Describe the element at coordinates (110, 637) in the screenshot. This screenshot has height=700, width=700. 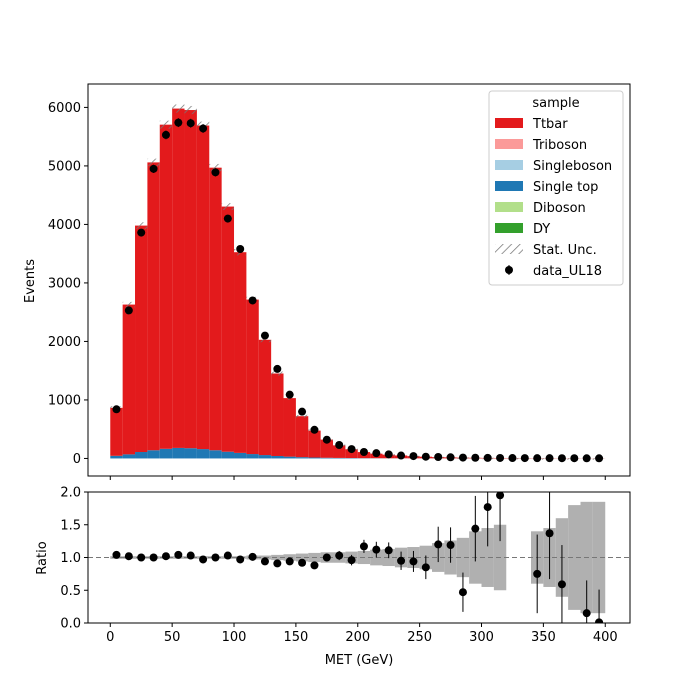
I see `x-tick-label: 0` at that location.